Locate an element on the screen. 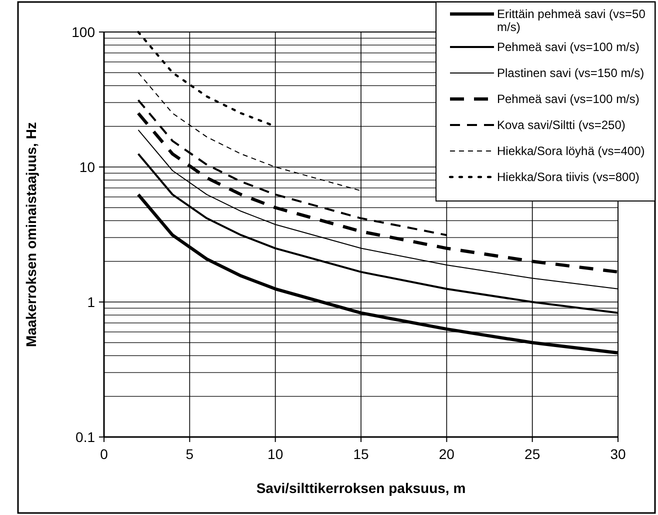 The width and height of the screenshot is (658, 515). x-tick-label: 20 is located at coordinates (446, 454).